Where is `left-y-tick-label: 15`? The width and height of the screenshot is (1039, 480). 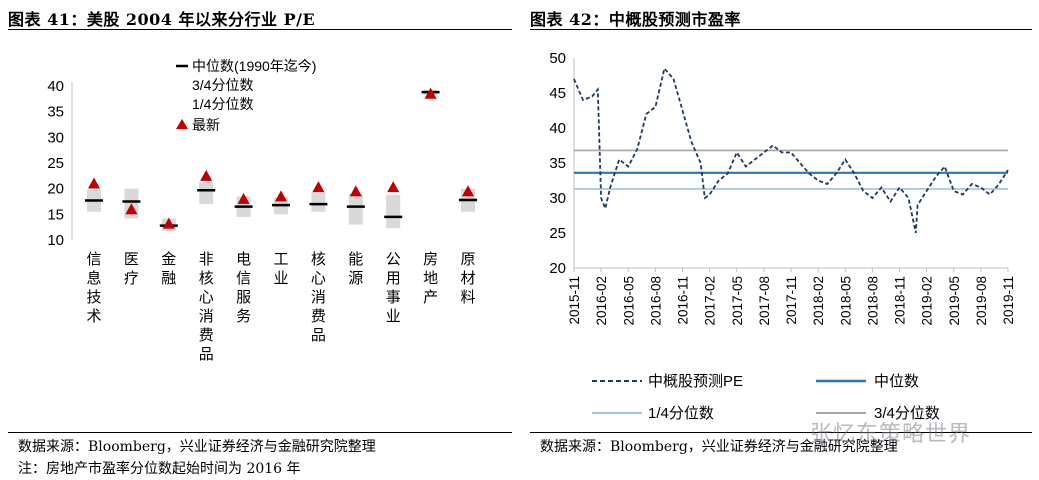 left-y-tick-label: 15 is located at coordinates (55, 214).